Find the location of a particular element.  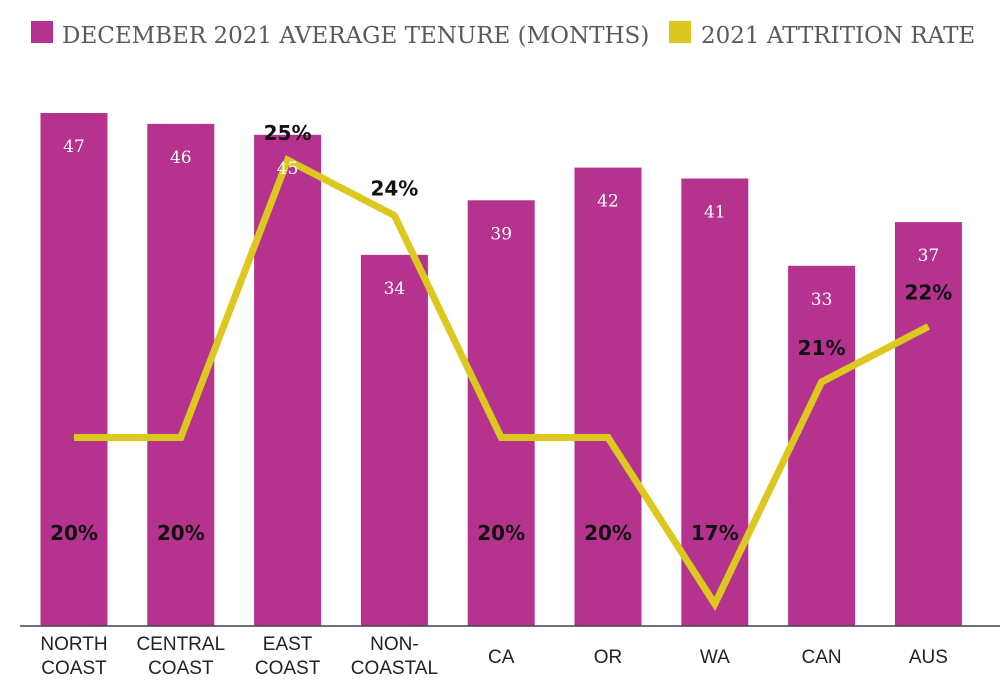

line-value-label: 17% is located at coordinates (715, 533).